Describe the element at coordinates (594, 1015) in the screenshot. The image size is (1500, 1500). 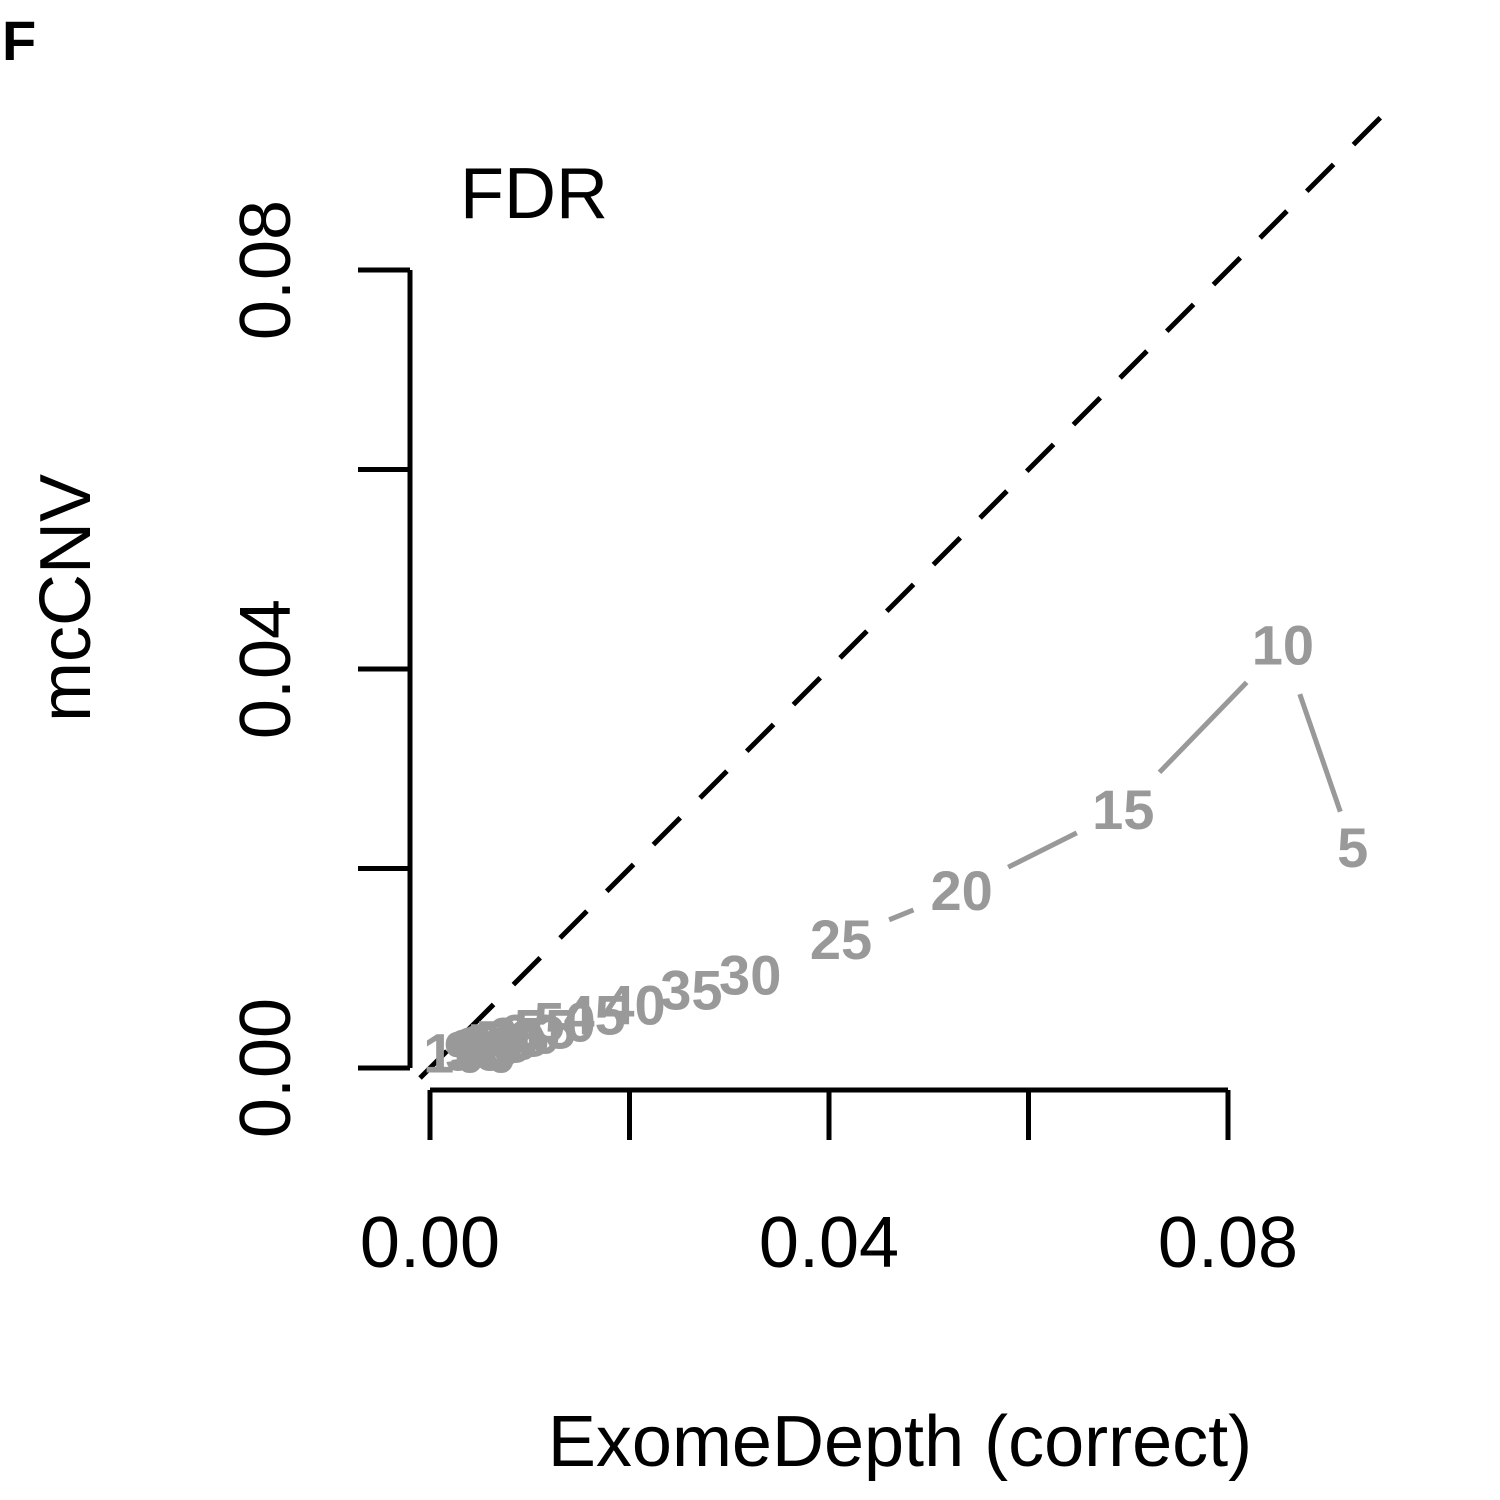
I see `point-label-45: 45` at that location.